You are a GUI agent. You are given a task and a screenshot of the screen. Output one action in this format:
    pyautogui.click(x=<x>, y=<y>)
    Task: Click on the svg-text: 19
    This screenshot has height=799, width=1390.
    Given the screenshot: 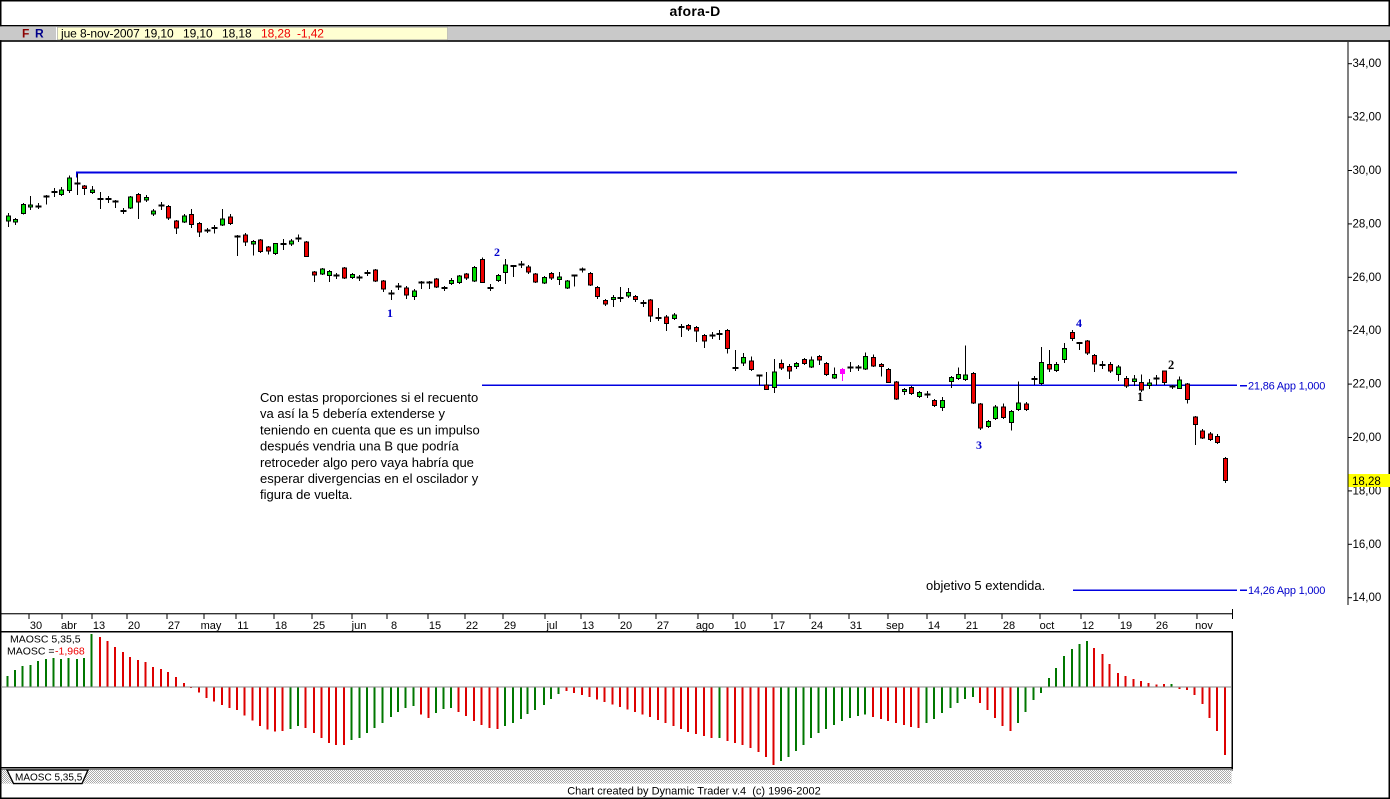 What is the action you would take?
    pyautogui.click(x=1126, y=626)
    